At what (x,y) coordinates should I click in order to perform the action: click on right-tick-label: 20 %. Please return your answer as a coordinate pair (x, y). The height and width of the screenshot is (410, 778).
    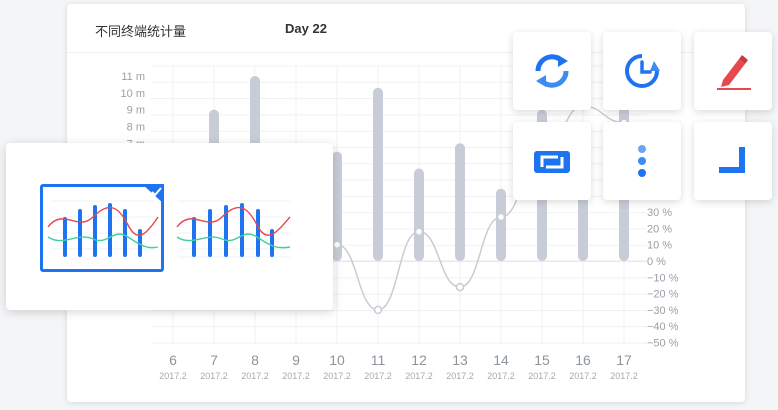
    Looking at the image, I should click on (659, 229).